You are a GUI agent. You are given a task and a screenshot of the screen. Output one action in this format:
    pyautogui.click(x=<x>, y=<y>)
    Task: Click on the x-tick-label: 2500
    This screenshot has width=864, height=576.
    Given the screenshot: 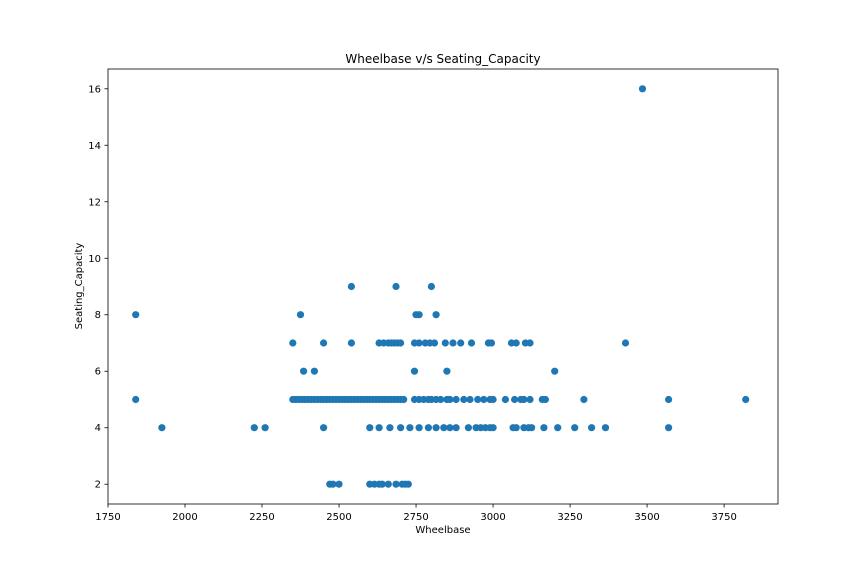 What is the action you would take?
    pyautogui.click(x=338, y=517)
    